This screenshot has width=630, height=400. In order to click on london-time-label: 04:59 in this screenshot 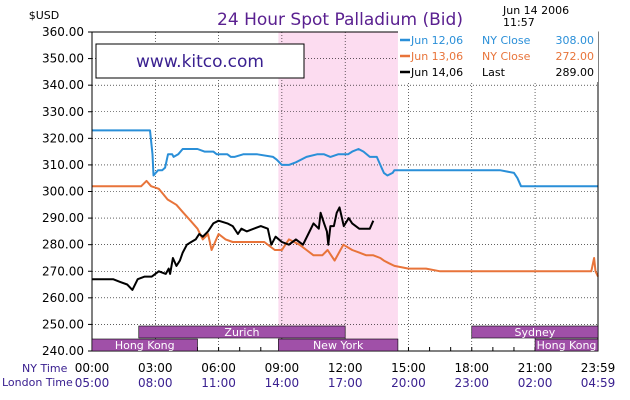, I will do `click(598, 383)`.